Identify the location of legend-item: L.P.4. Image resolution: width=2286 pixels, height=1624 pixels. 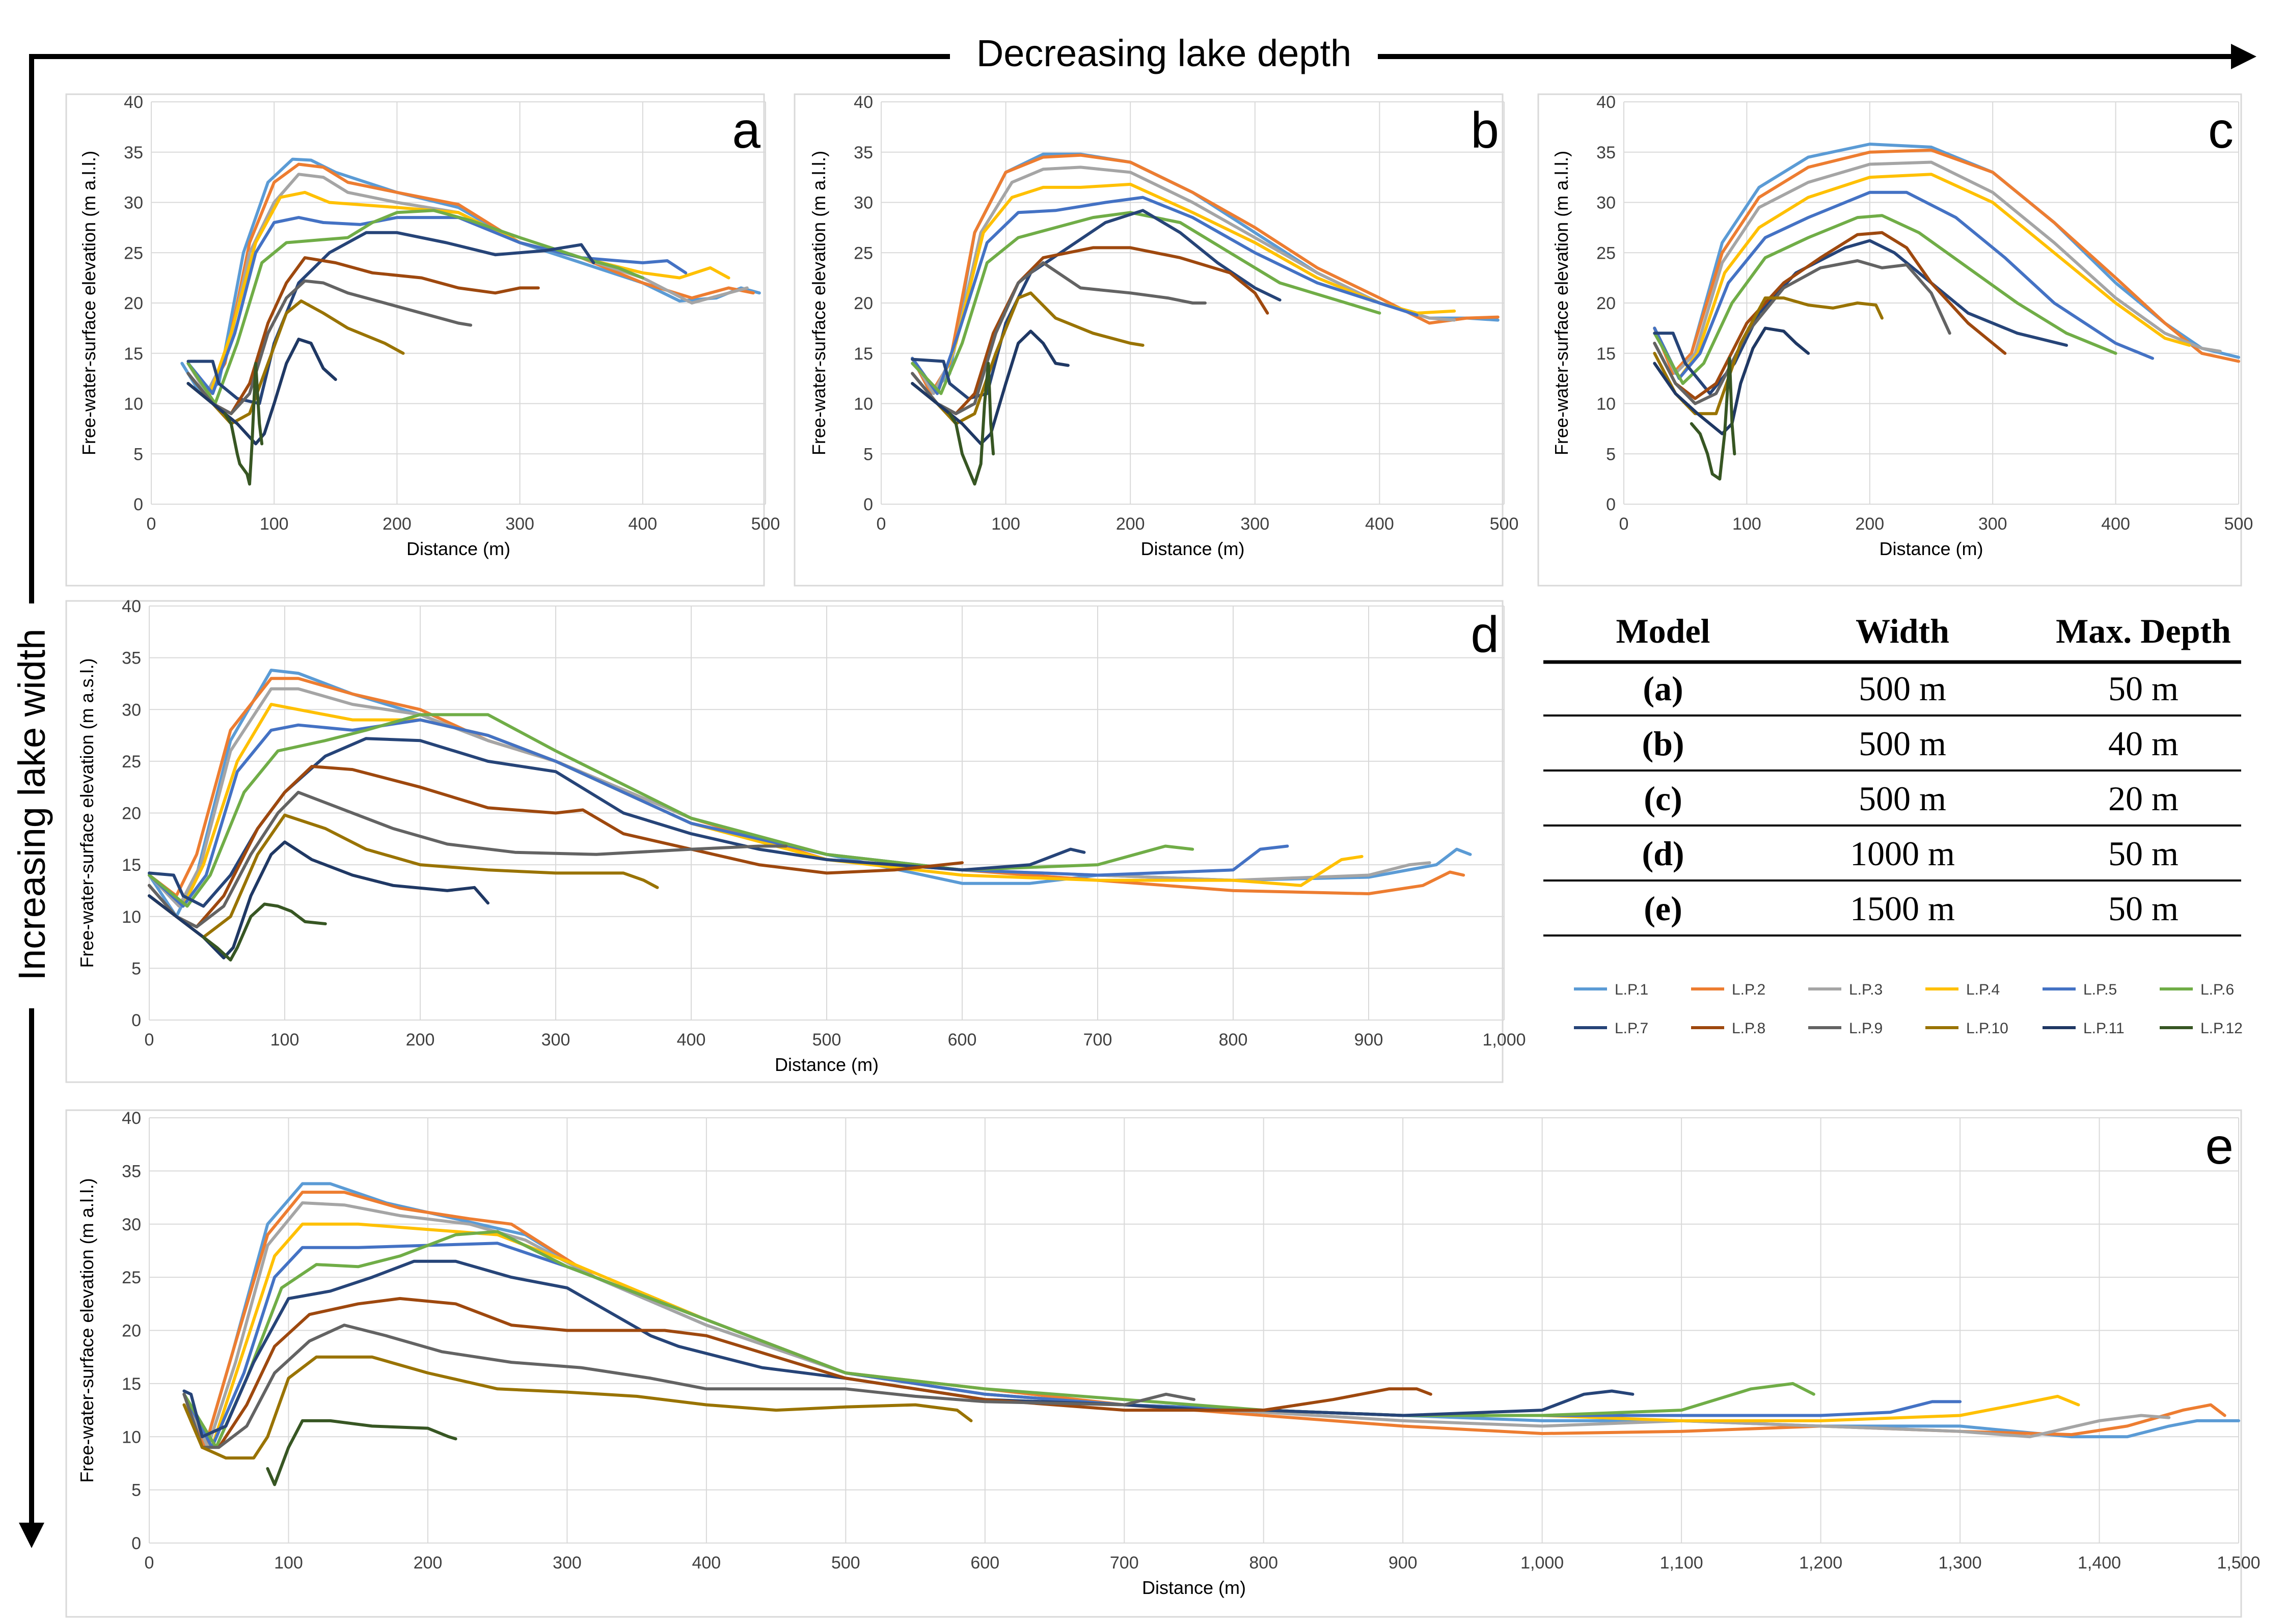
(1962, 989).